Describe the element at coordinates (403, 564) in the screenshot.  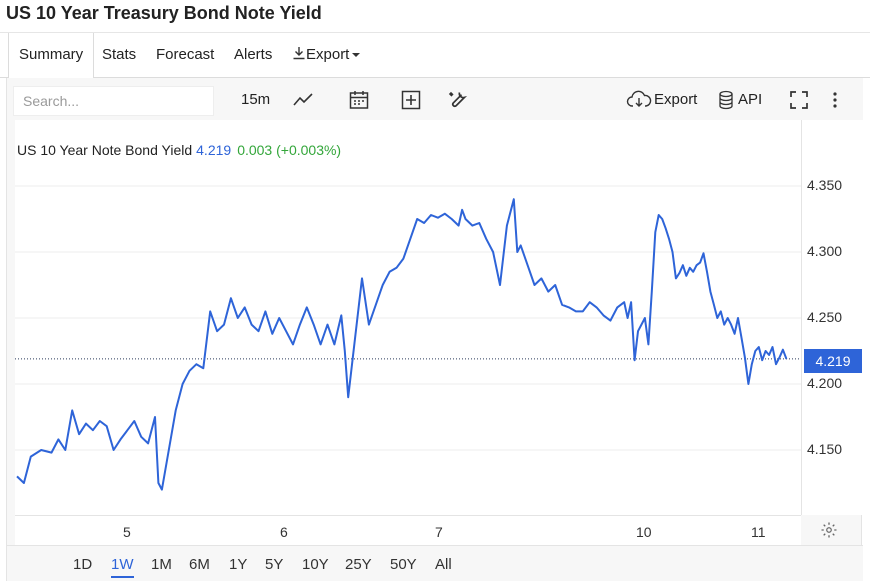
I see `range-button-50y: 50Y` at that location.